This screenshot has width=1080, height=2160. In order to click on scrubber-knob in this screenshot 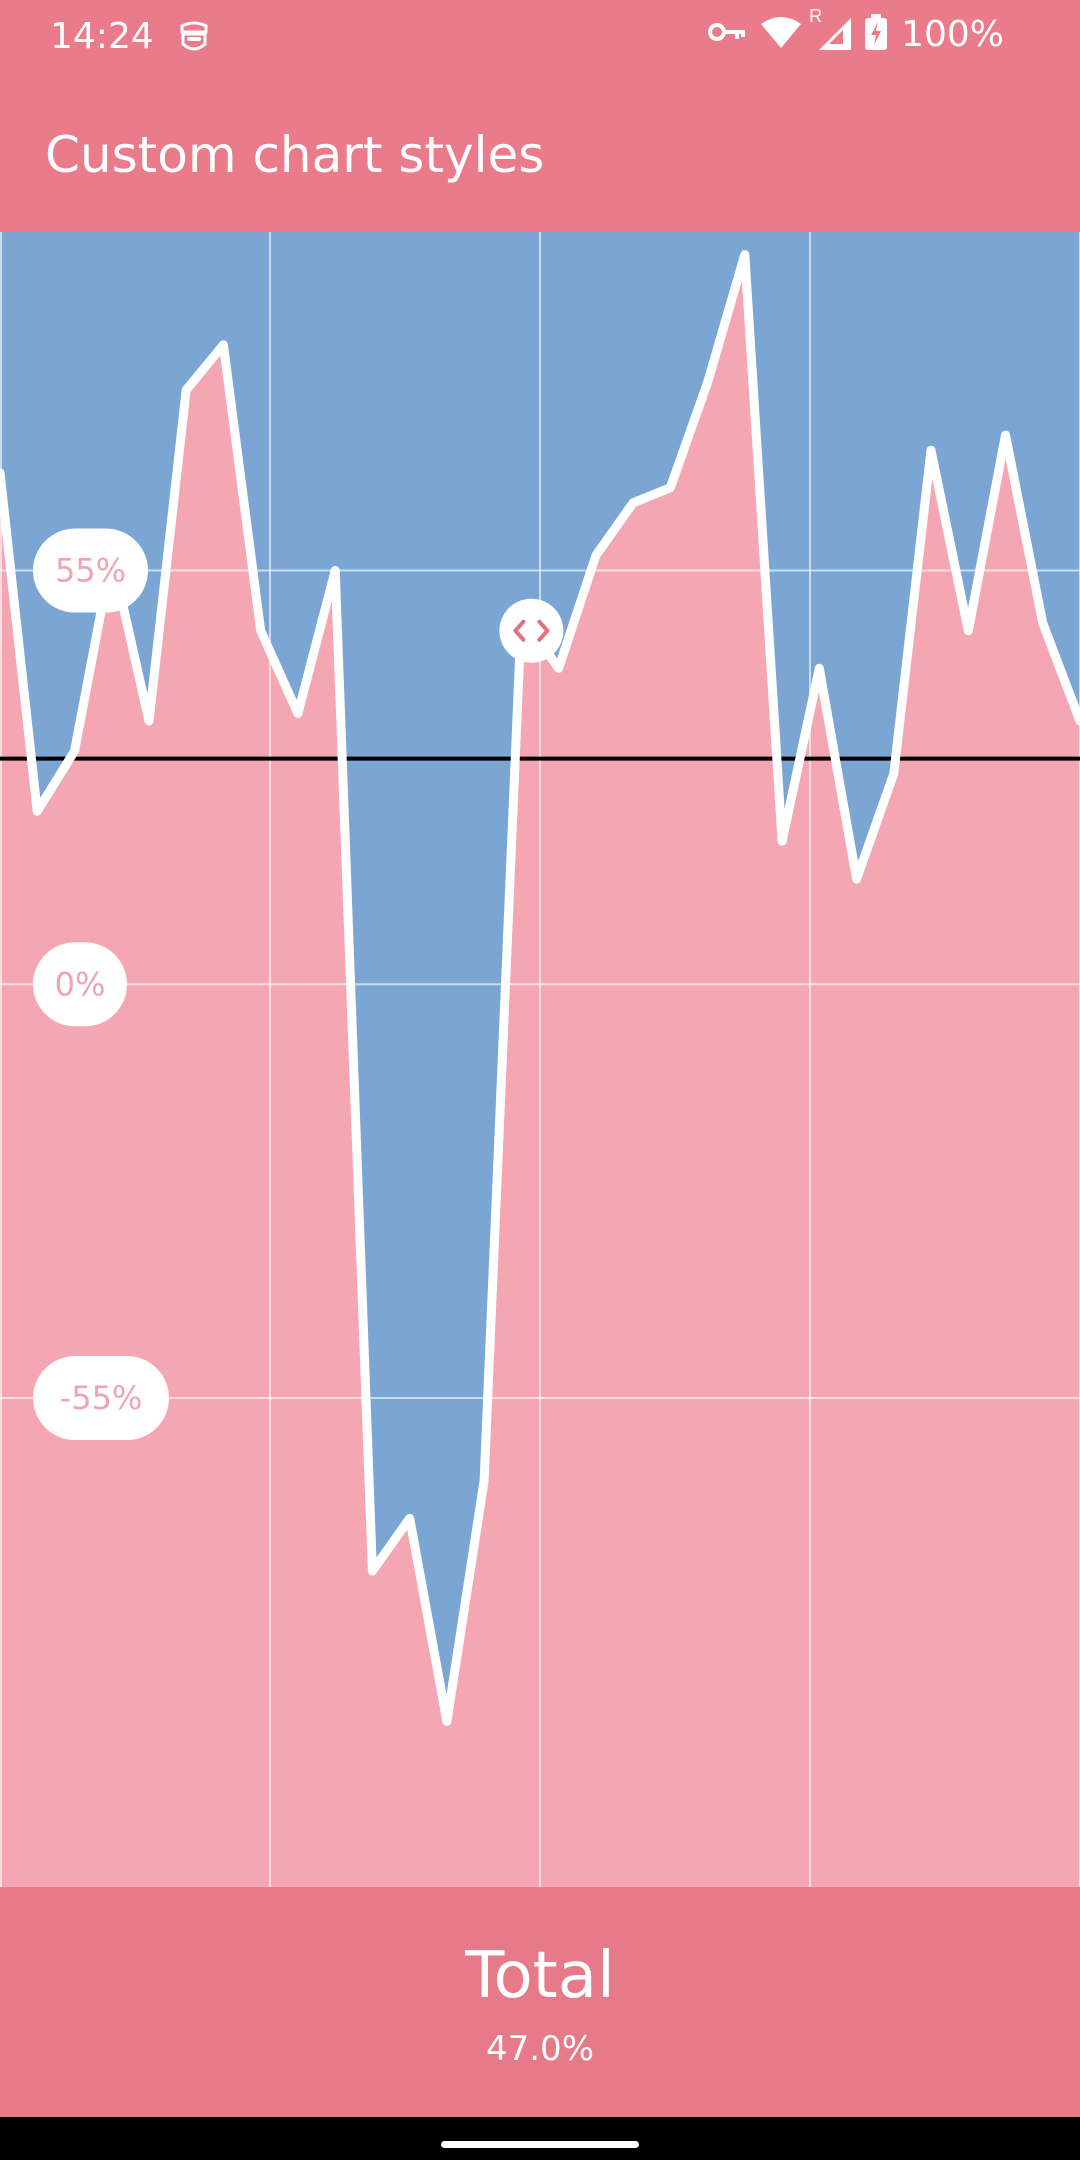, I will do `click(531, 630)`.